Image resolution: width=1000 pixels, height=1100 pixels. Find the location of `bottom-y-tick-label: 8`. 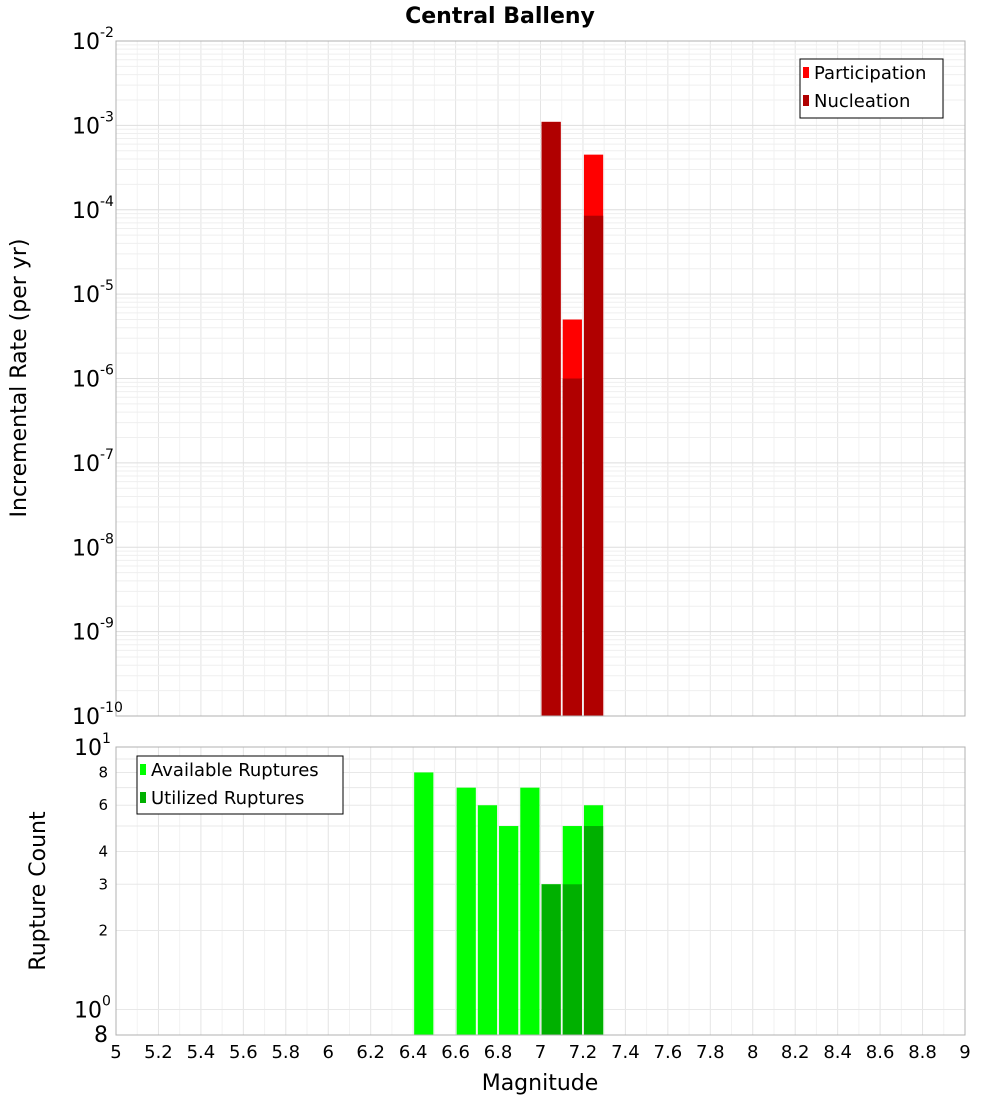

bottom-y-tick-label: 8 is located at coordinates (103, 772).